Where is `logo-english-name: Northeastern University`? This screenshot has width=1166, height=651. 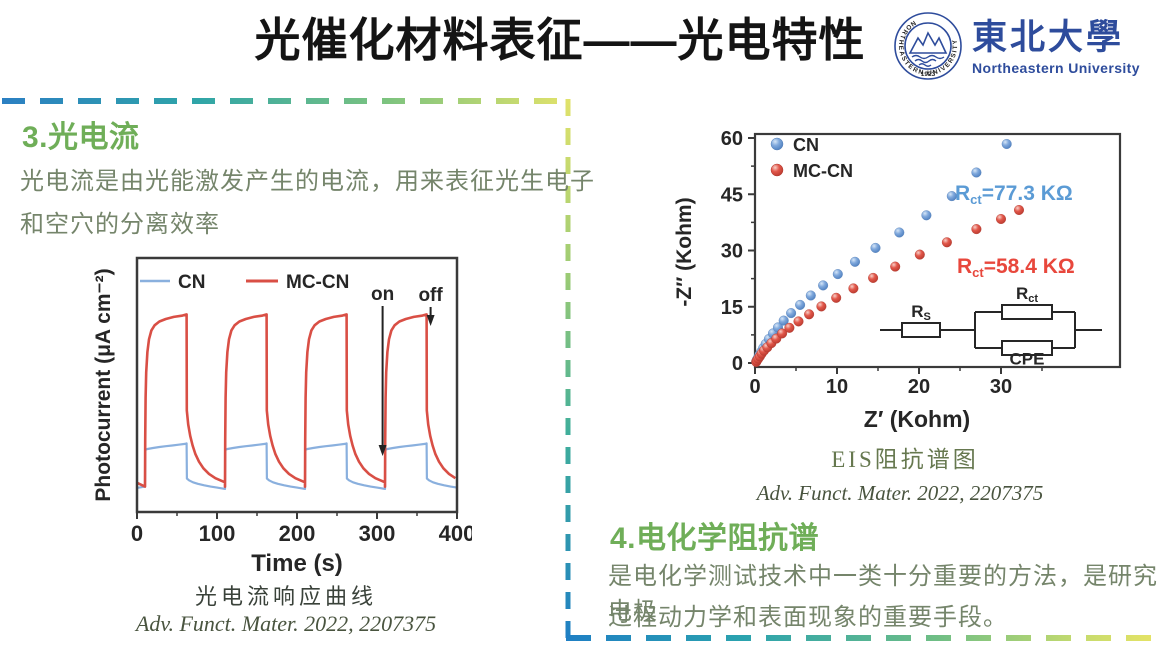
logo-english-name: Northeastern University is located at coordinates (1056, 67).